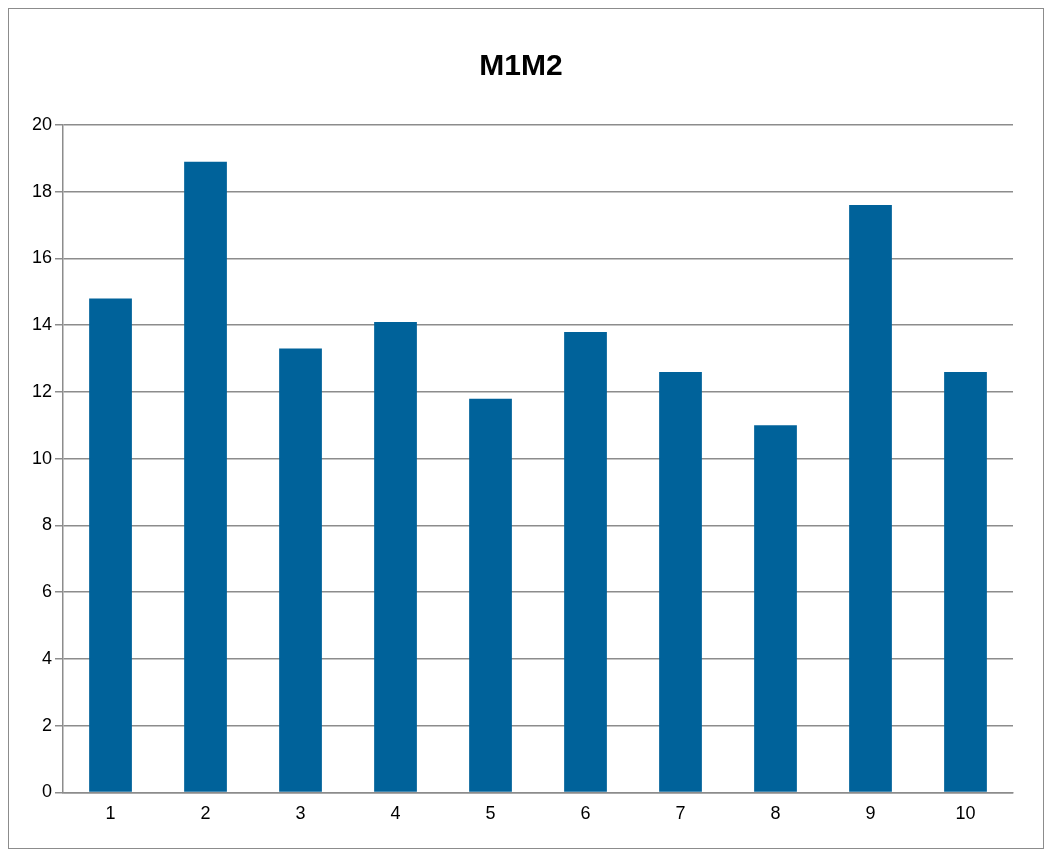 The width and height of the screenshot is (1054, 859). Describe the element at coordinates (965, 813) in the screenshot. I see `x-tick-label: 10` at that location.